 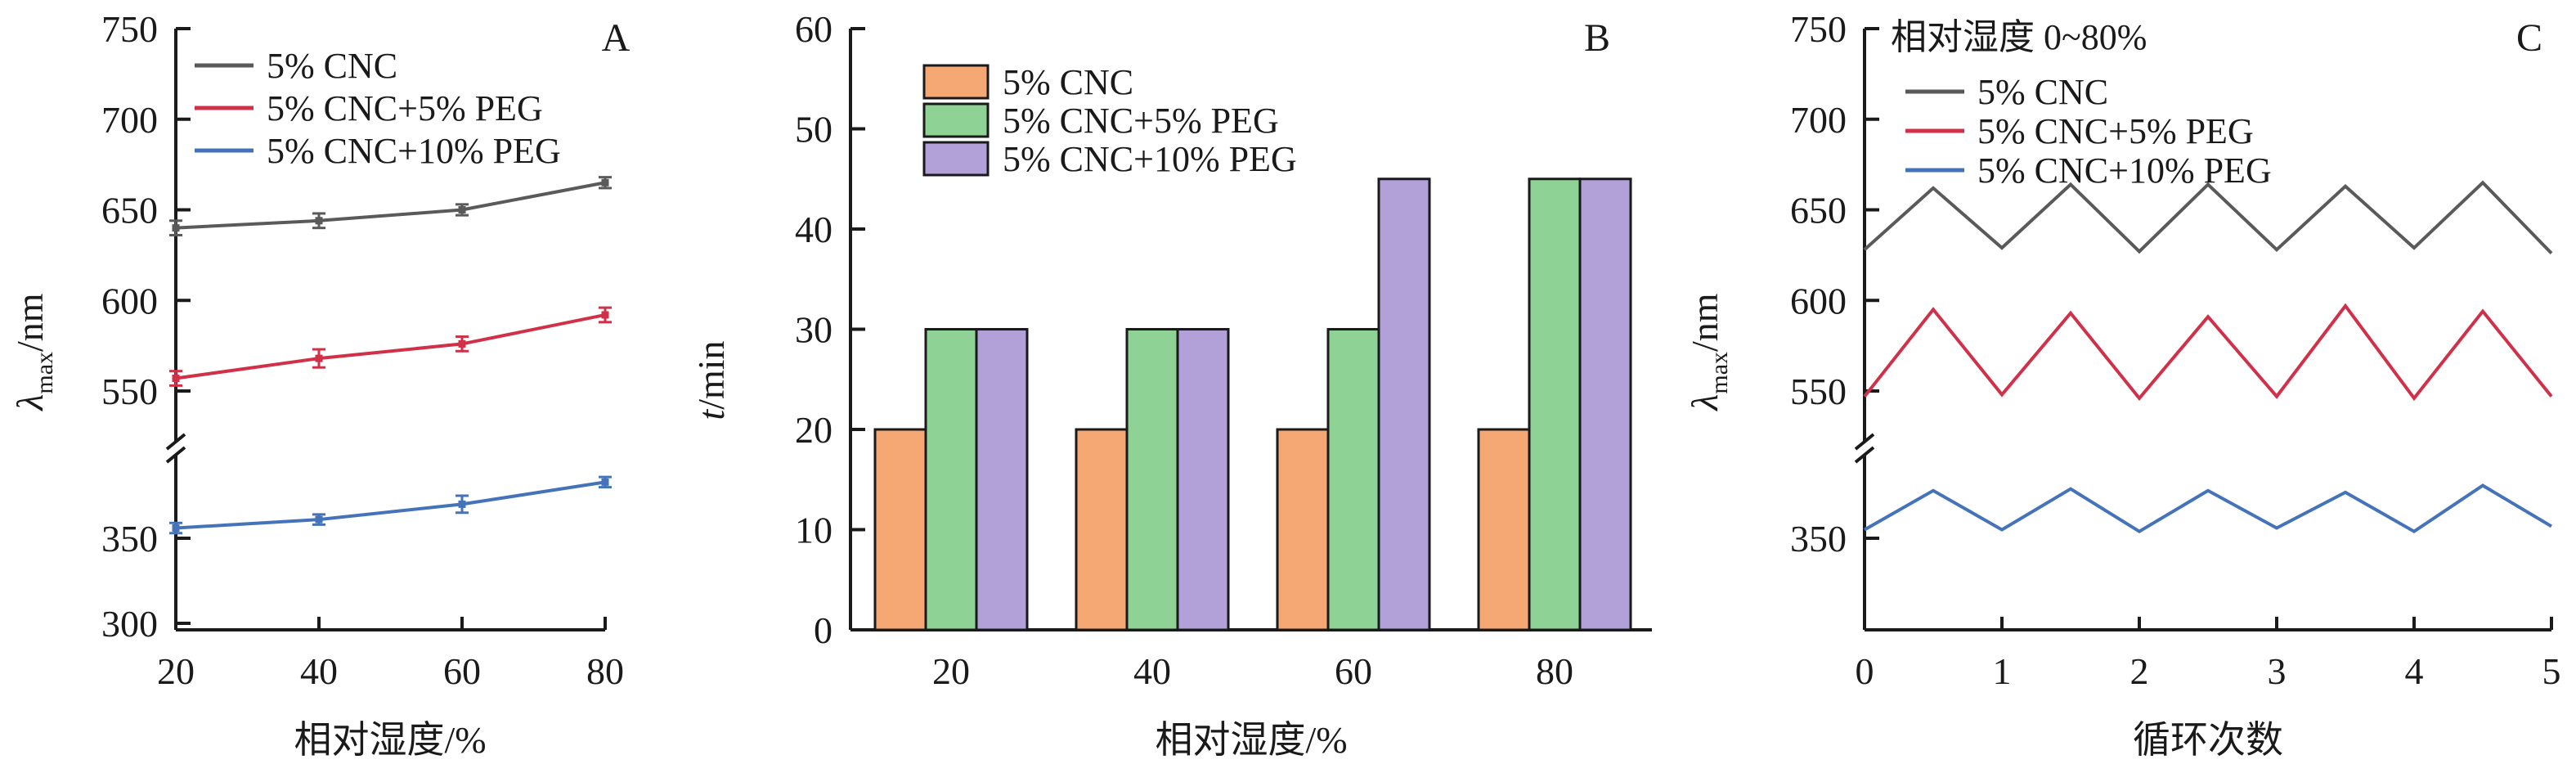 I want to click on panel-b-x-axis-label: 相对湿度/%, so click(x=1251, y=740).